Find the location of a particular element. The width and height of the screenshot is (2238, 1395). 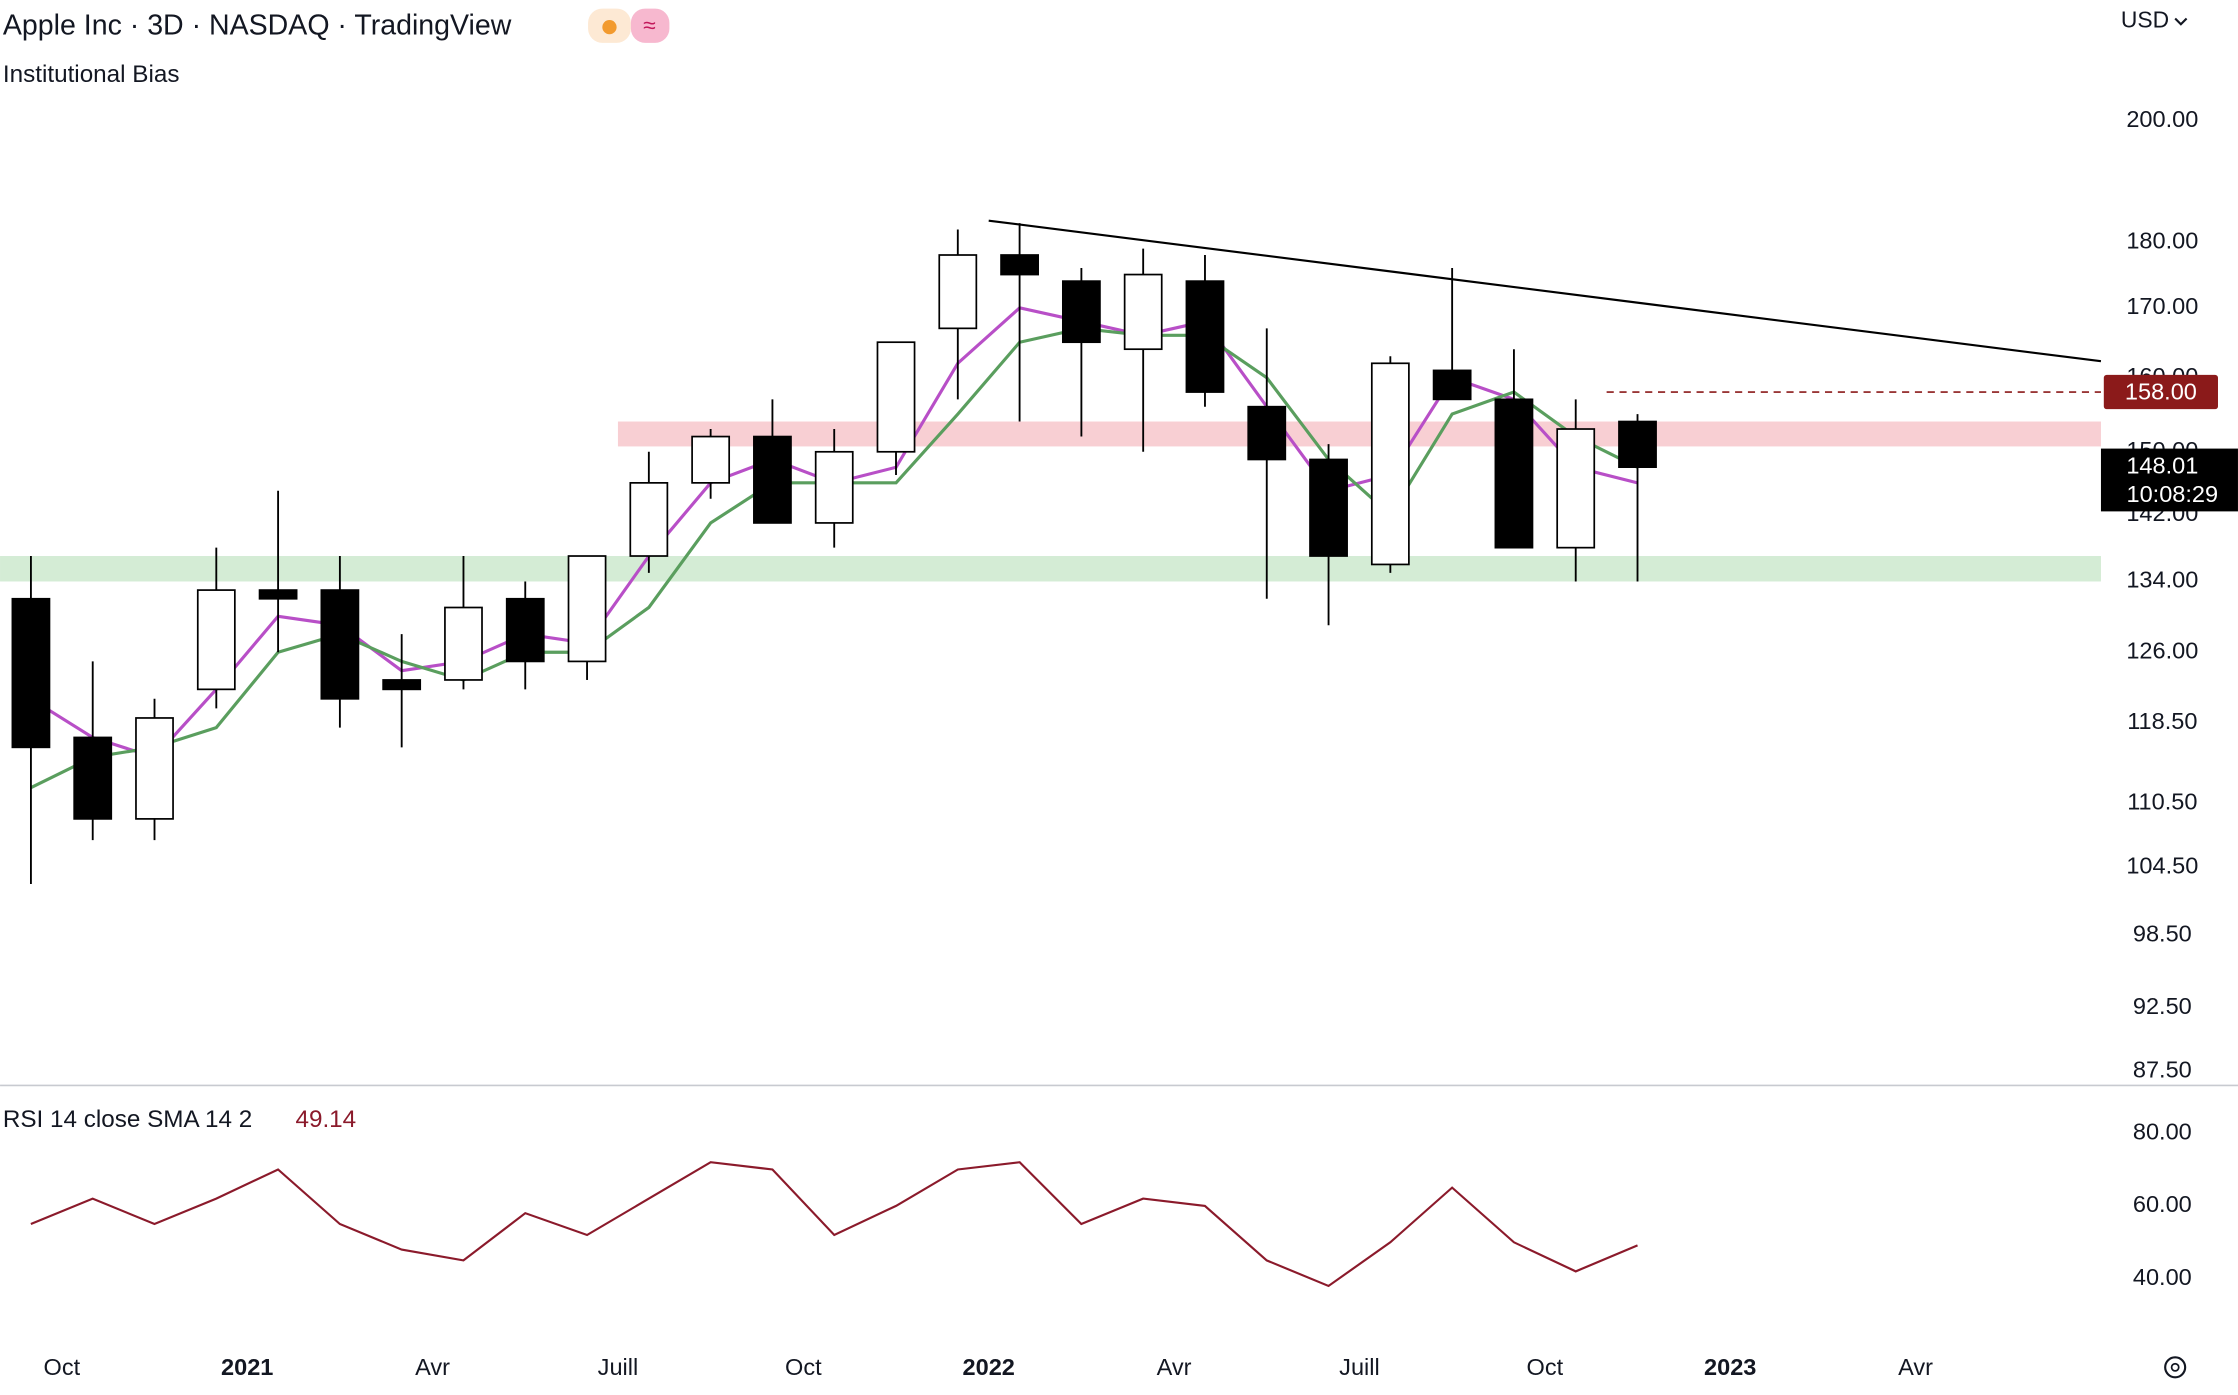

y-tick-label: 180.00 is located at coordinates (2162, 240).